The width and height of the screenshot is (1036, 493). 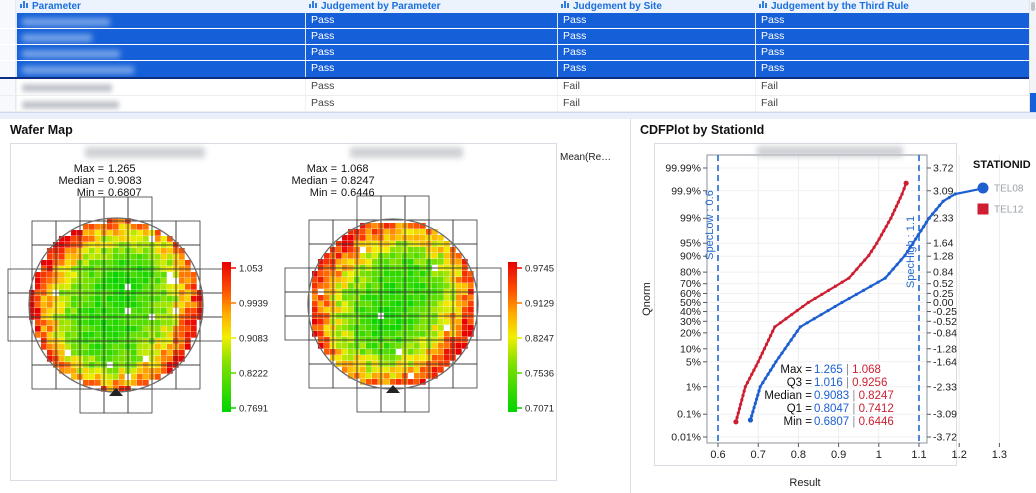 What do you see at coordinates (431, 6) in the screenshot?
I see `column-header-judgement-by-parameter: Judgement by Parameter` at bounding box center [431, 6].